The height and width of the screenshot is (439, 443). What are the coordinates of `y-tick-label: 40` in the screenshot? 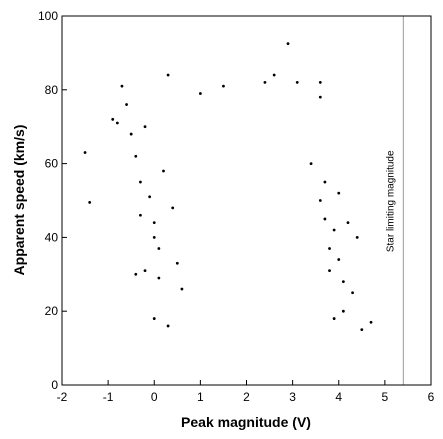 It's located at (52, 237).